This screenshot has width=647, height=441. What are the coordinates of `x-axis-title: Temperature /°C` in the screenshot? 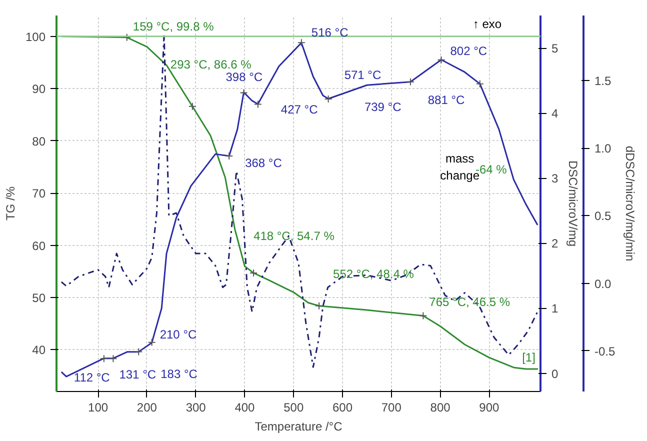 It's located at (298, 427).